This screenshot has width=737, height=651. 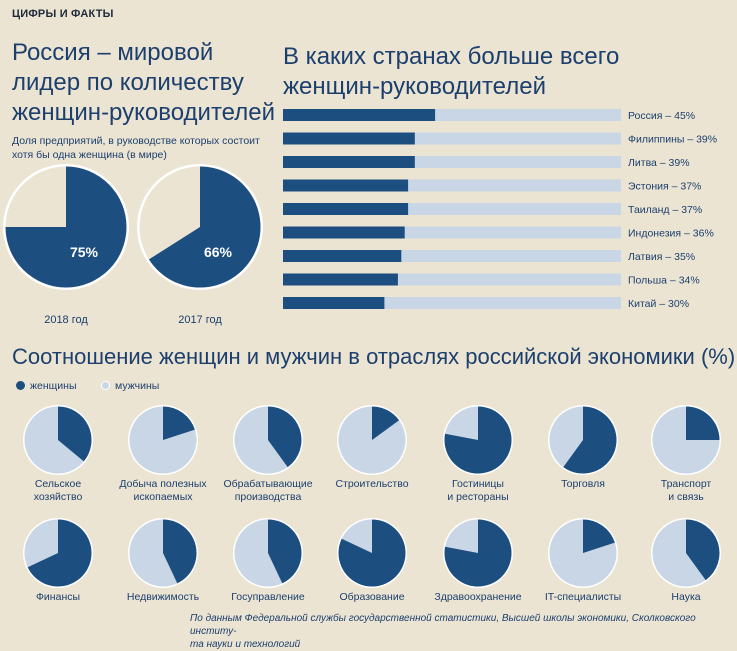 I want to click on sector-label-line: Добыча полезных, so click(x=163, y=484).